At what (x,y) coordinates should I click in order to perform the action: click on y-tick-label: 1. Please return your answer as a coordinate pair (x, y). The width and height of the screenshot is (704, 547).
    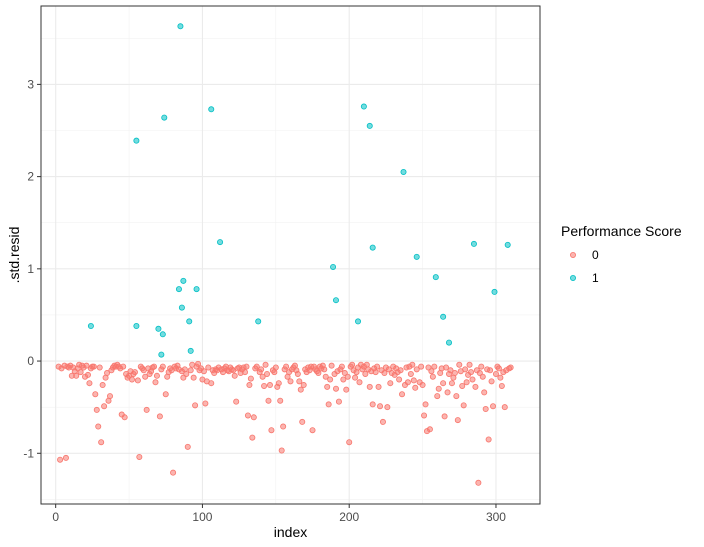
    Looking at the image, I should click on (30, 269).